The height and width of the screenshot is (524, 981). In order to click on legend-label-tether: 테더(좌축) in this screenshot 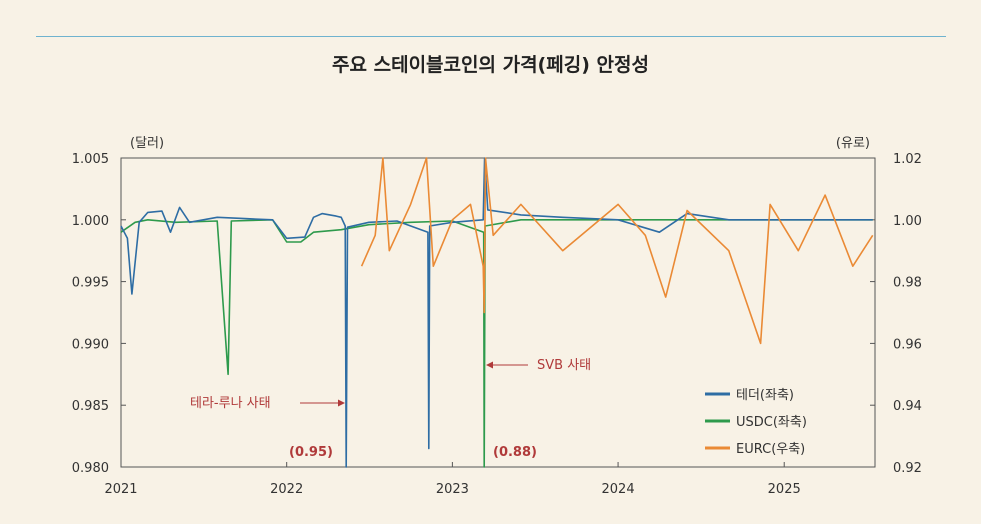, I will do `click(765, 395)`.